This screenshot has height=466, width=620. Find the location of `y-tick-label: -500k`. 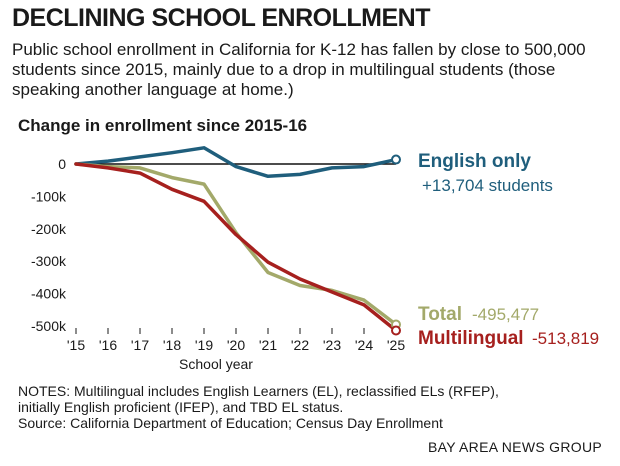

y-tick-label: -500k is located at coordinates (49, 326).